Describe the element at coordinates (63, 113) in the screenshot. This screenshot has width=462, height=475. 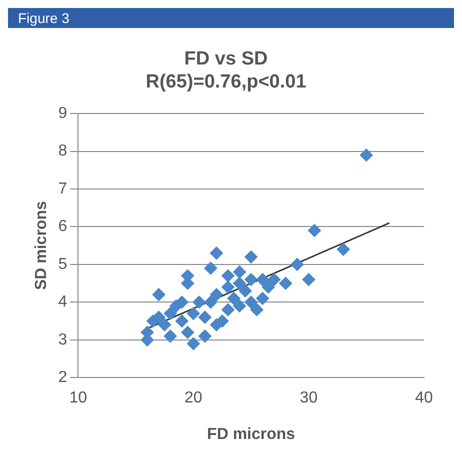
I see `y-tick-label: 9` at that location.